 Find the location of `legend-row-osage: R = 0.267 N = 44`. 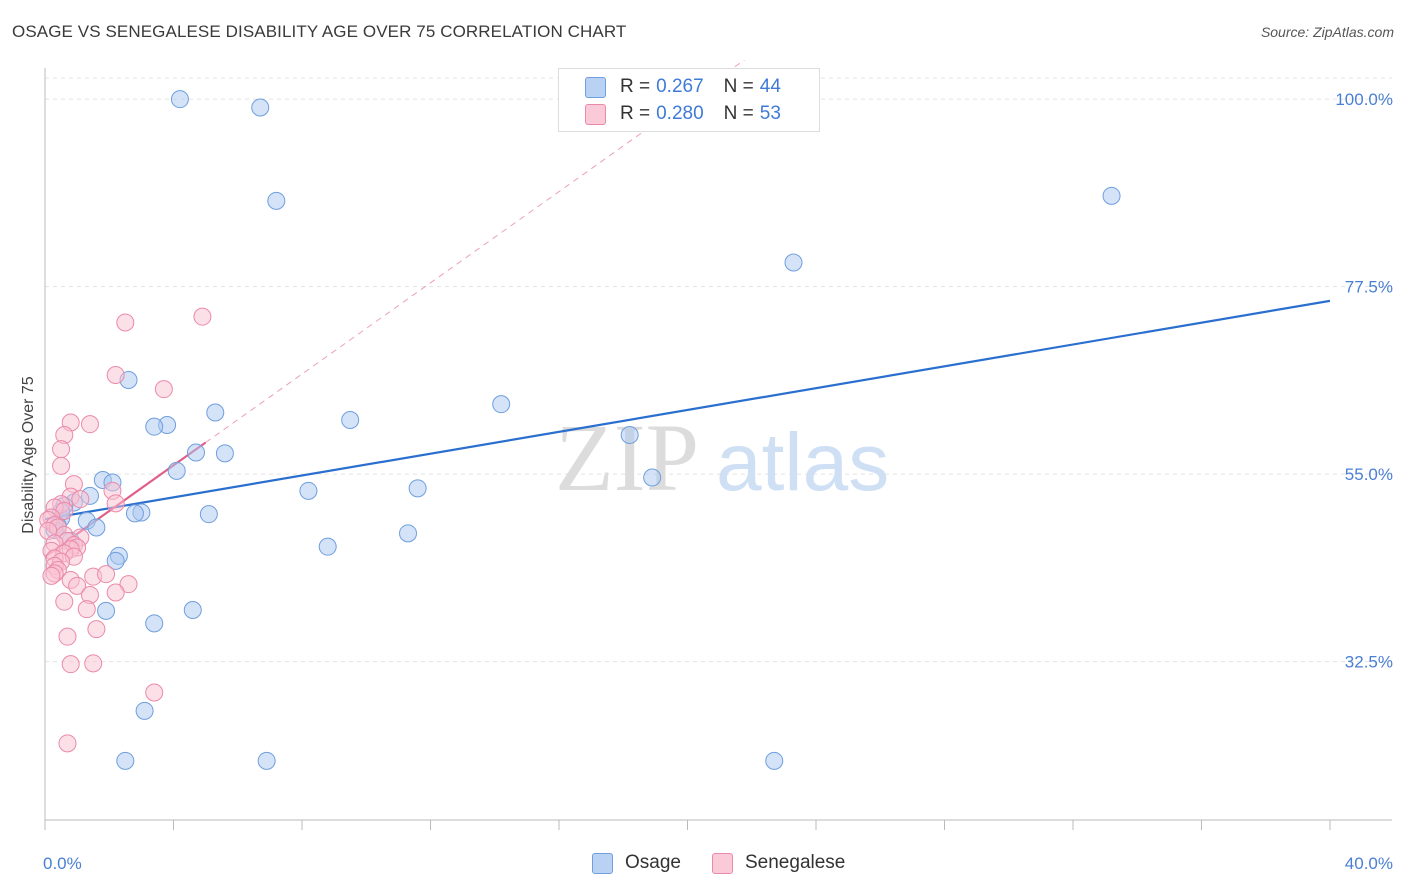

legend-row-osage: R = 0.267 N = 44 is located at coordinates (683, 87).